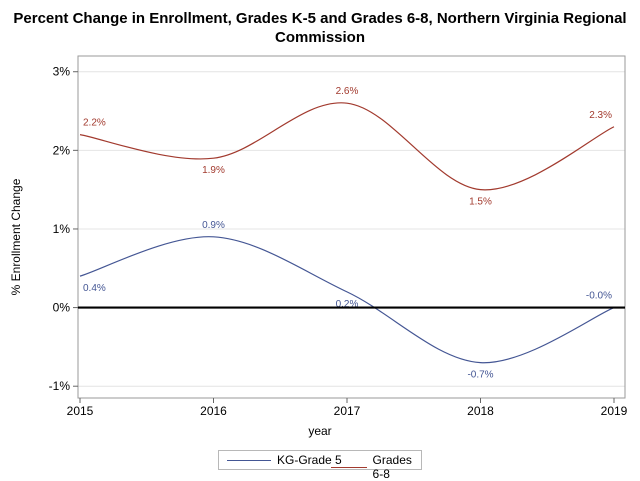 This screenshot has width=640, height=481. I want to click on x-tick-label-0: 2015, so click(80, 411).